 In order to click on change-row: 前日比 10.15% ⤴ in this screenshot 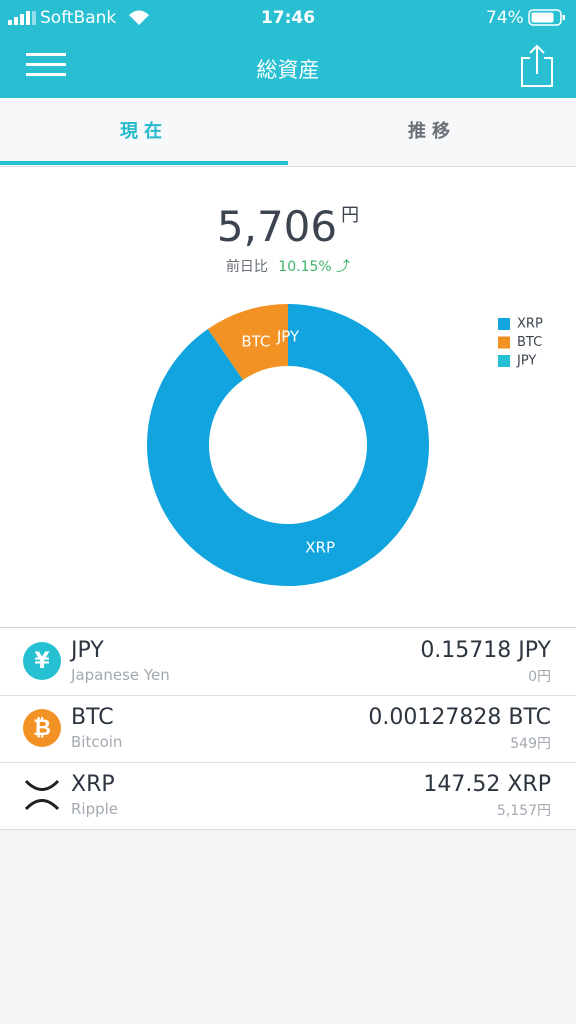, I will do `click(288, 266)`.